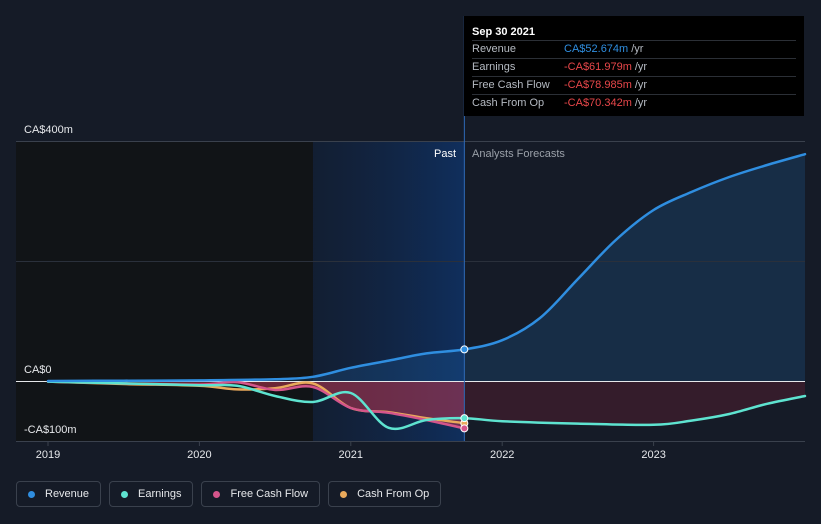  What do you see at coordinates (269, 494) in the screenshot?
I see `legend-label: Free Cash Flow` at bounding box center [269, 494].